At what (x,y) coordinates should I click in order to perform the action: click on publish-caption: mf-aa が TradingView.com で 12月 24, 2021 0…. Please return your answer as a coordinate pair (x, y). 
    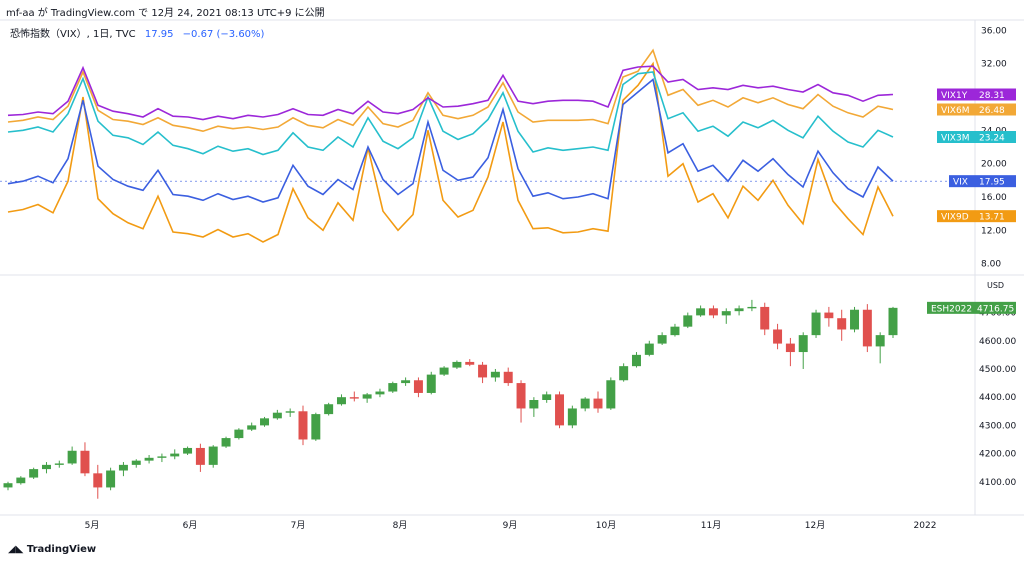
    Looking at the image, I should click on (165, 13).